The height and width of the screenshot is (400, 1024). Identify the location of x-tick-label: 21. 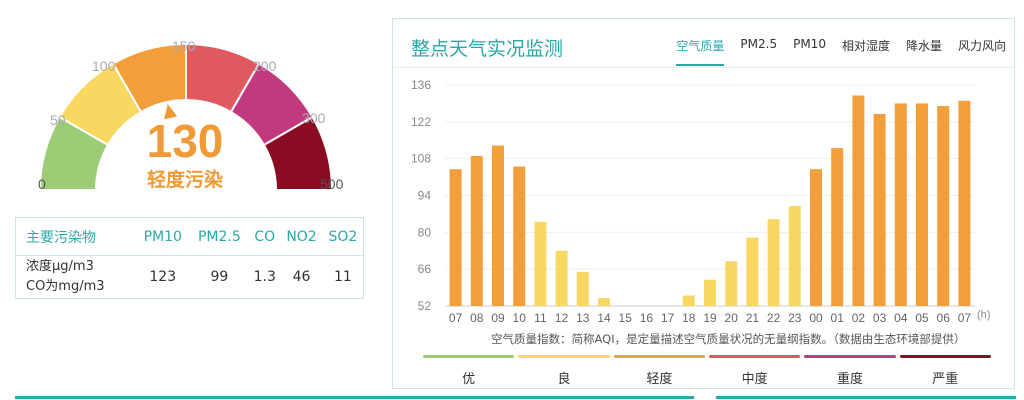
(753, 318).